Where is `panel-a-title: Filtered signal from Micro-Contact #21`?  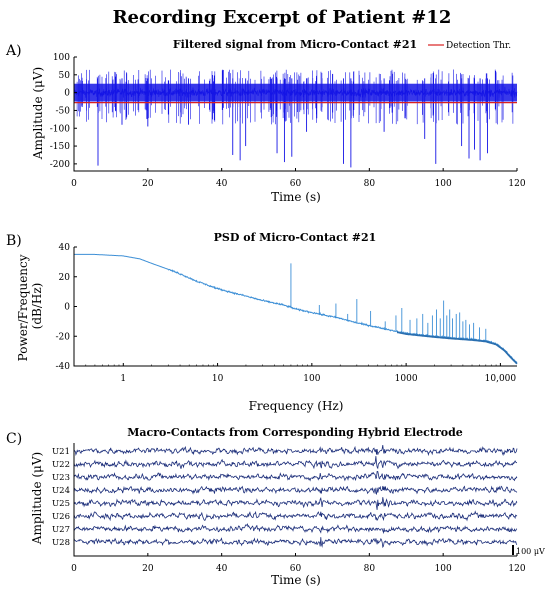
panel-a-title: Filtered signal from Micro-Contact #21 is located at coordinates (295, 44).